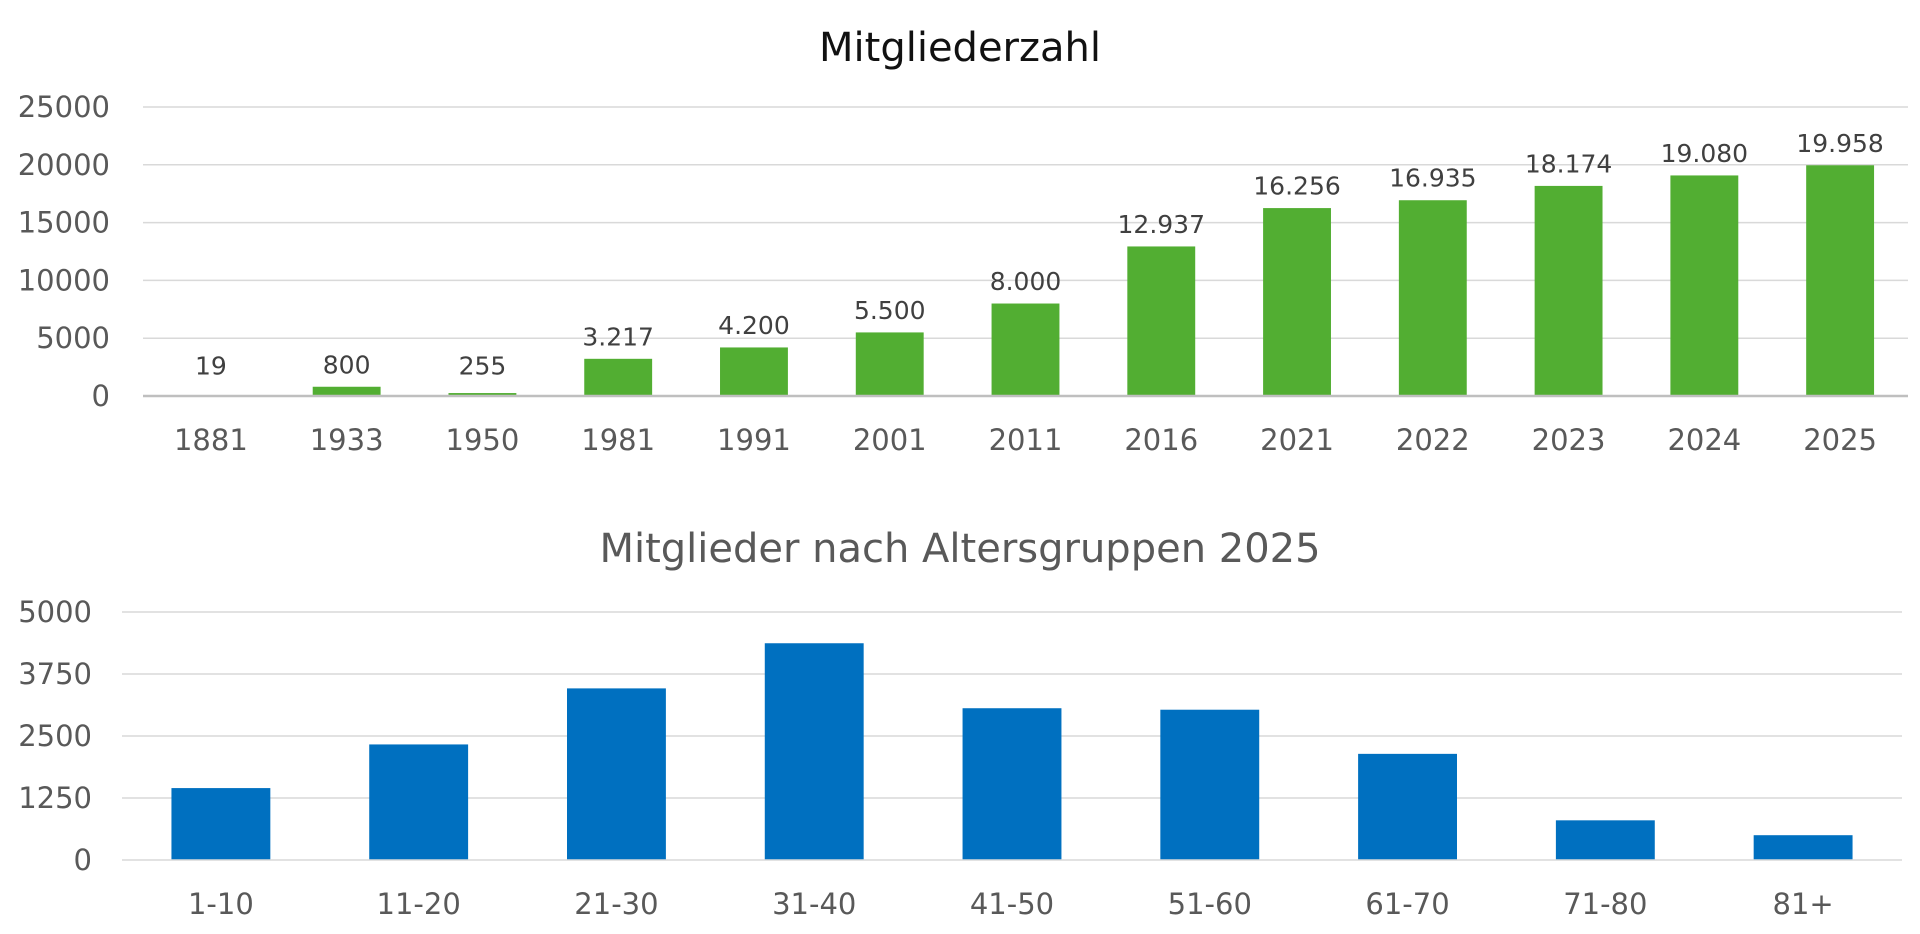 This screenshot has height=934, width=1920. What do you see at coordinates (1840, 440) in the screenshot?
I see `x-category-label: 2025` at bounding box center [1840, 440].